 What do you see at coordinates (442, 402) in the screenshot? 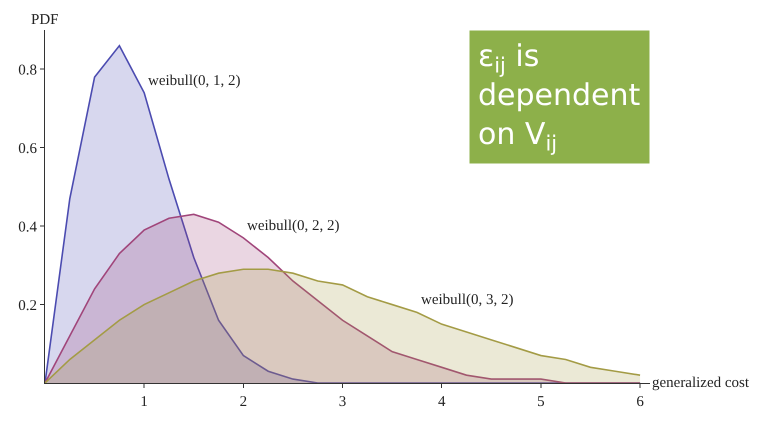
I see `x-tick-label: 4` at bounding box center [442, 402].